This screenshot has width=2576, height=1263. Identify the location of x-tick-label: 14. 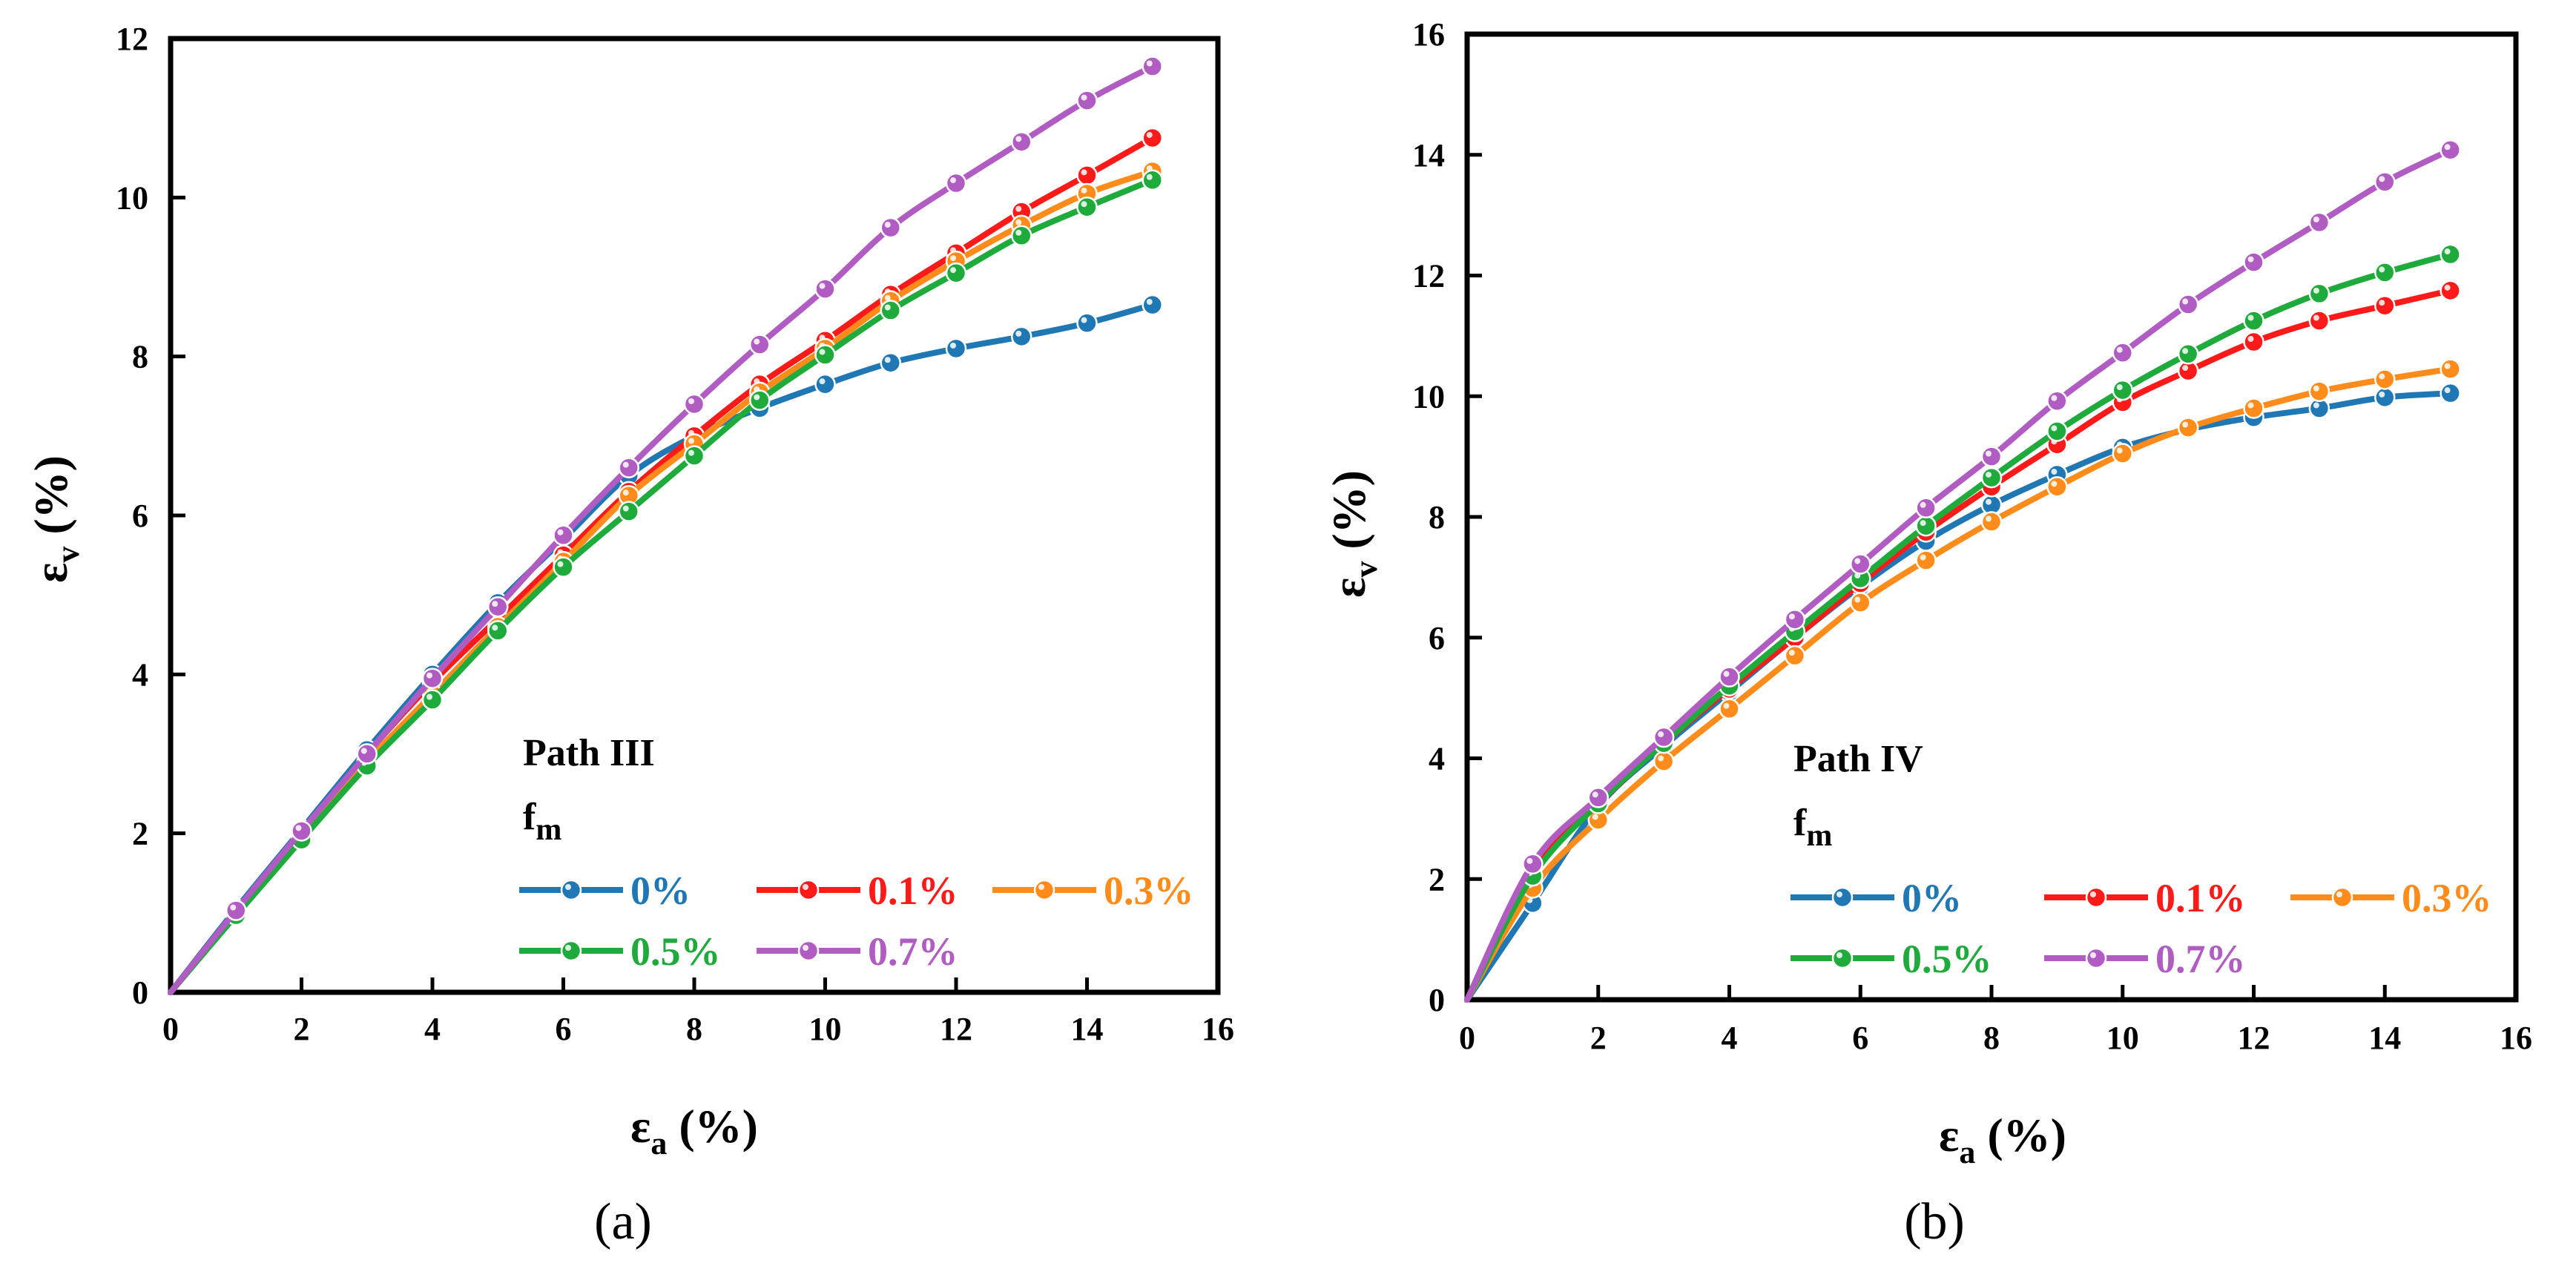
(1087, 1029).